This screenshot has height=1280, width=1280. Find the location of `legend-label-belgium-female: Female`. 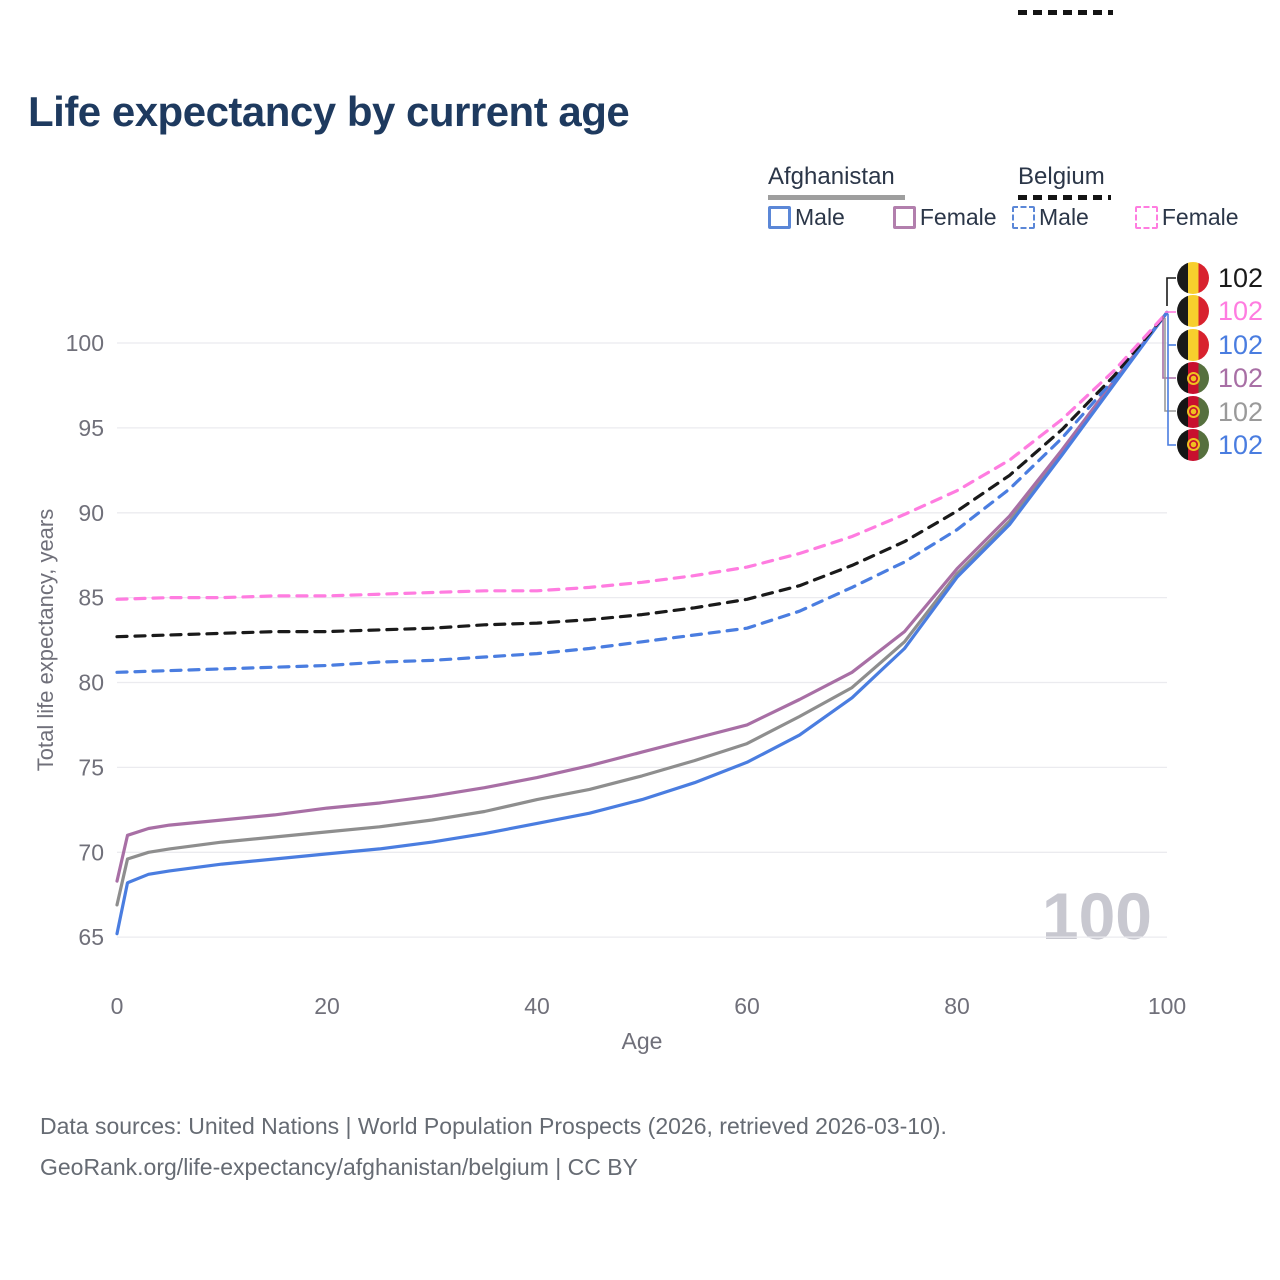

legend-label-belgium-female: Female is located at coordinates (1200, 217).